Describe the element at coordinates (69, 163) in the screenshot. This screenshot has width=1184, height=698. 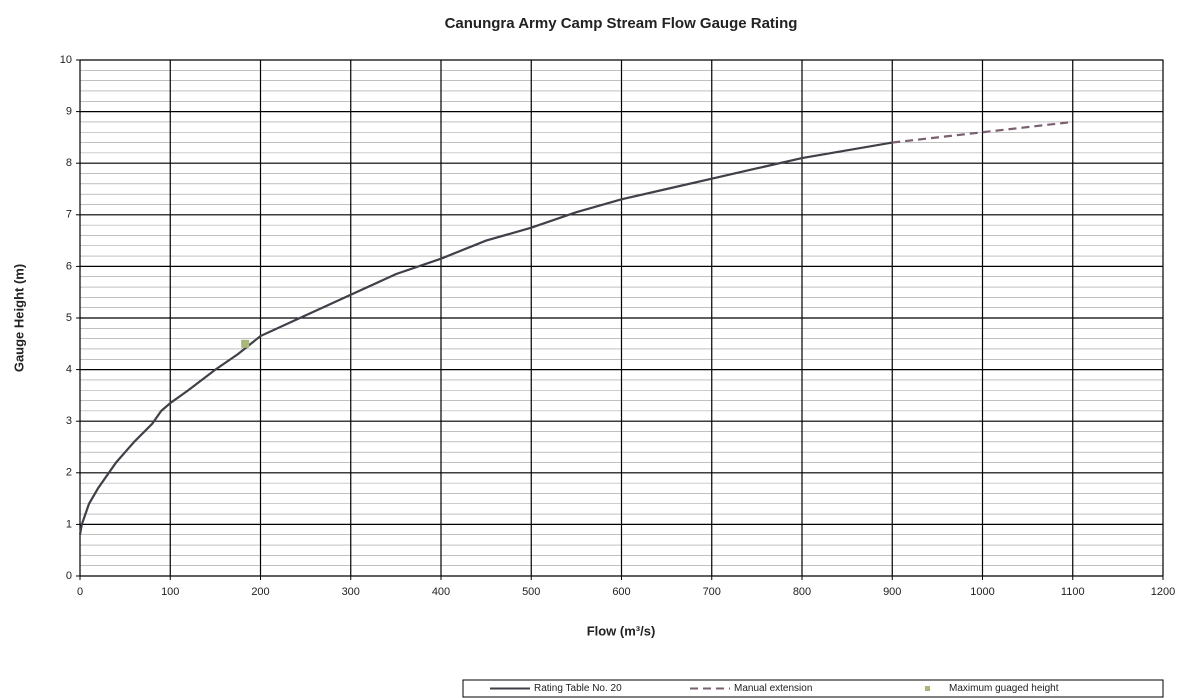
I see `y-tick-label: 8` at that location.